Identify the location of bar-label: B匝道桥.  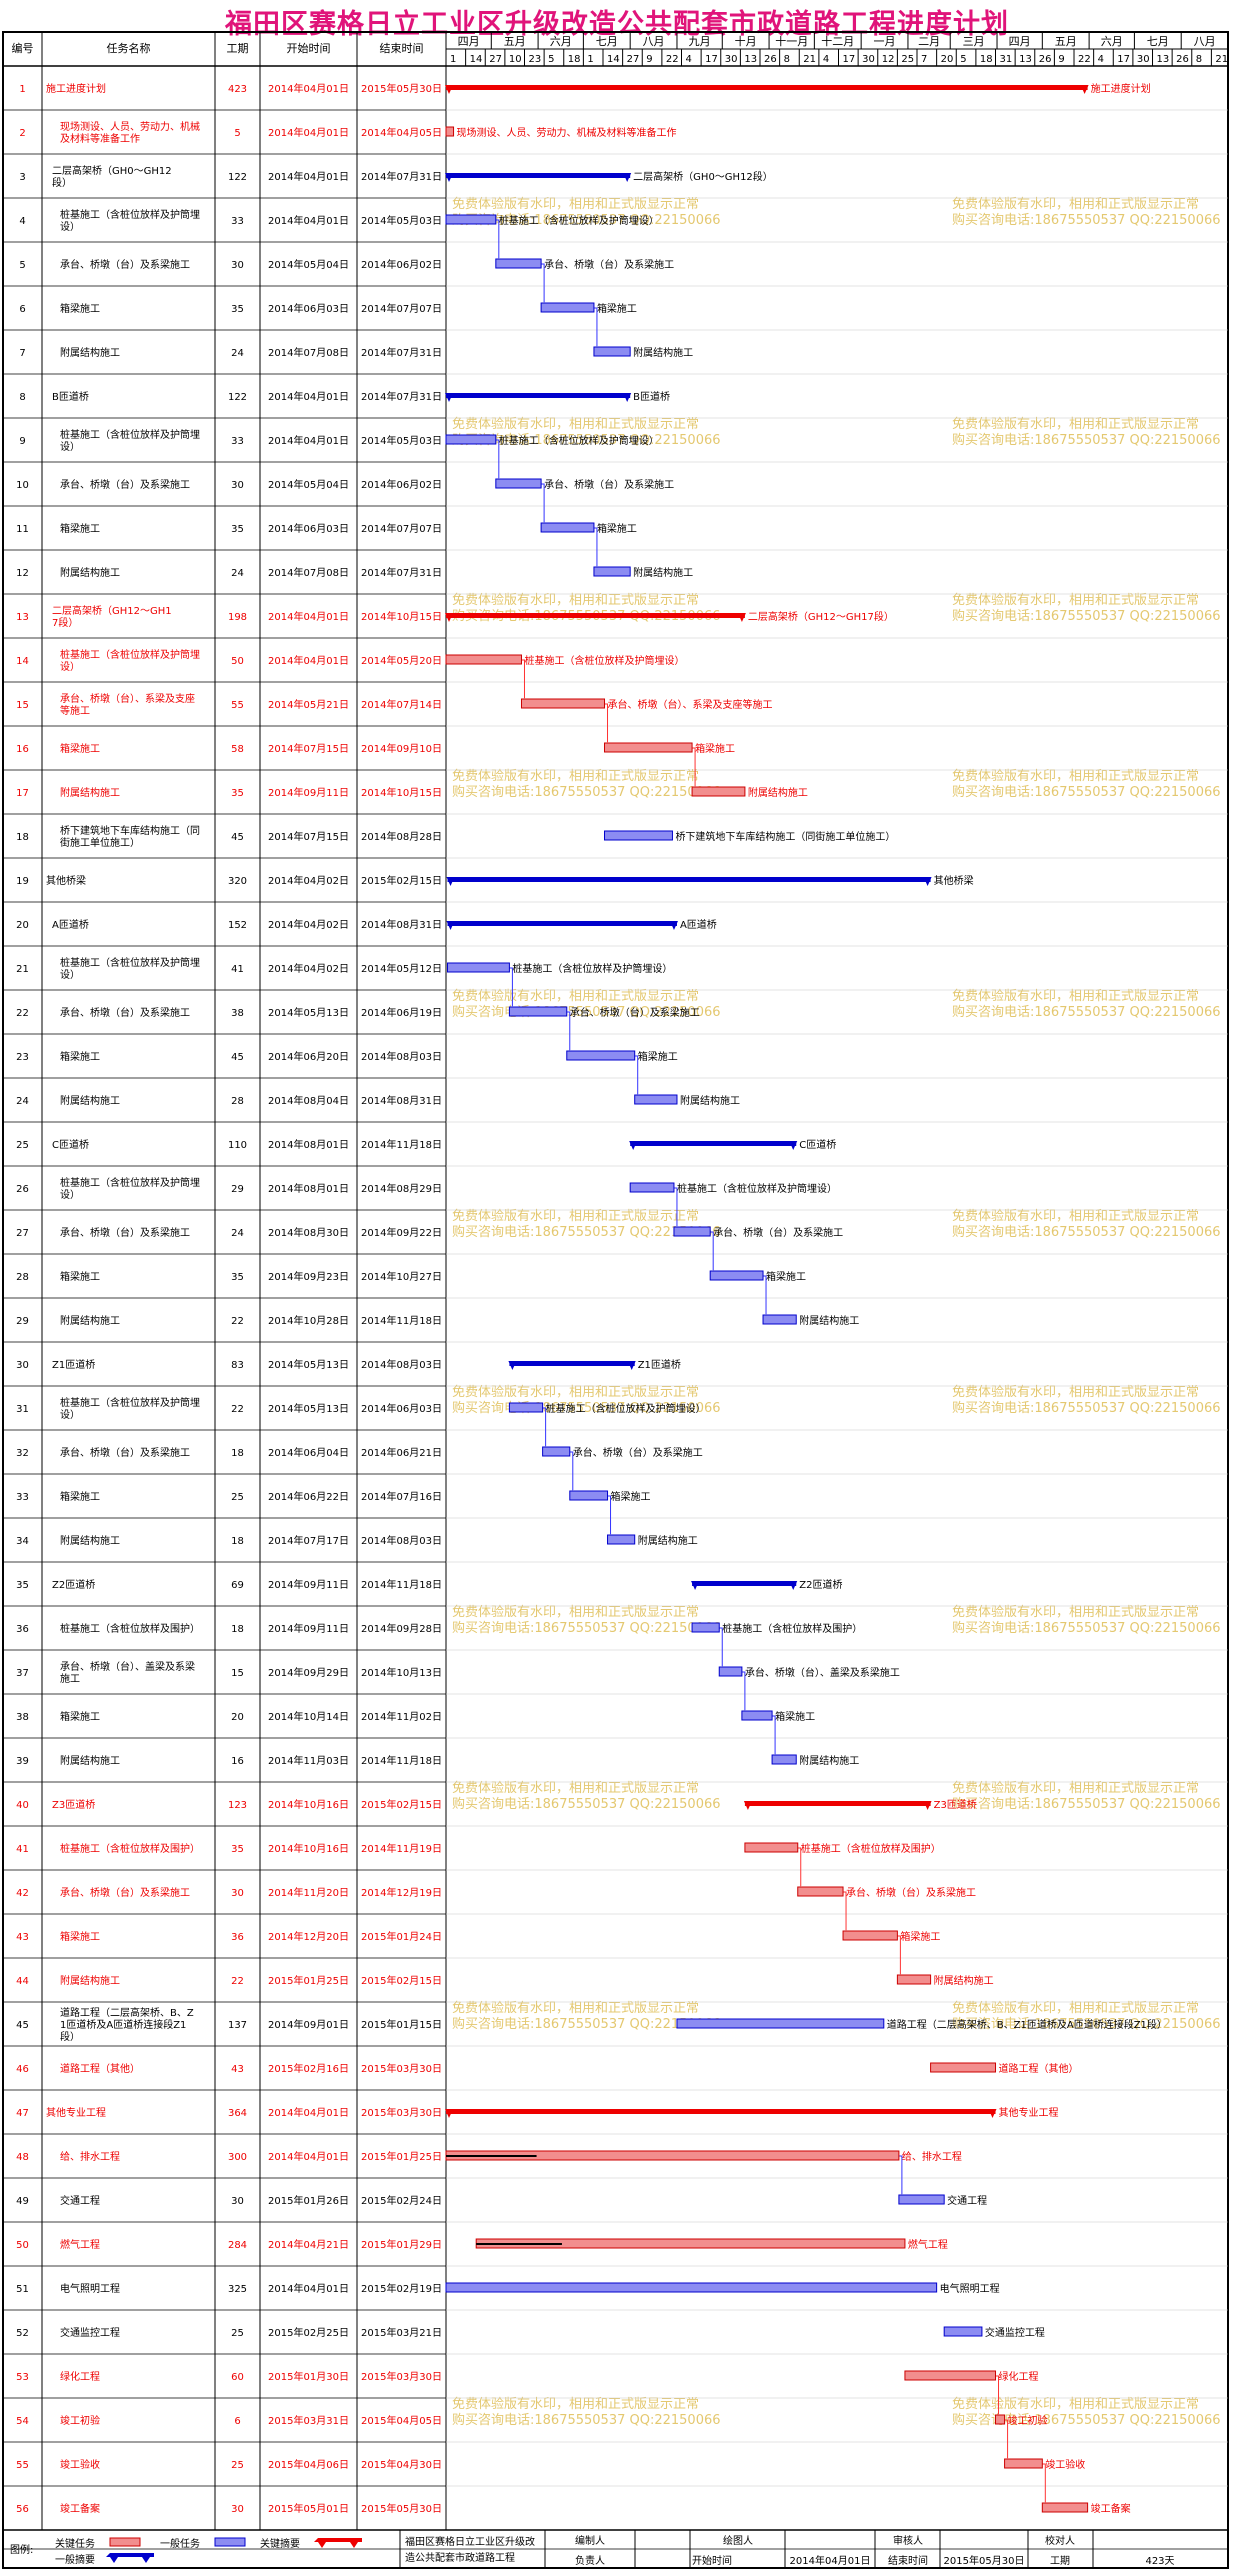
(651, 396).